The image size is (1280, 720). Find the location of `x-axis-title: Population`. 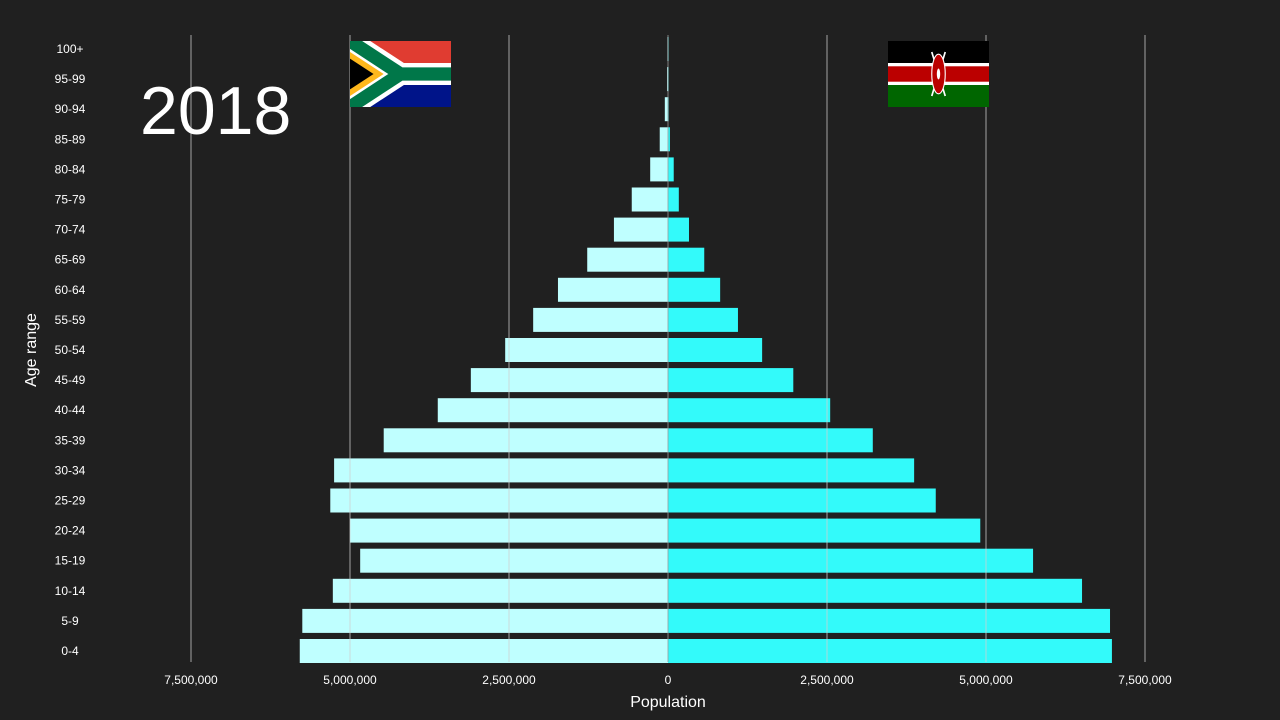

x-axis-title: Population is located at coordinates (668, 702).